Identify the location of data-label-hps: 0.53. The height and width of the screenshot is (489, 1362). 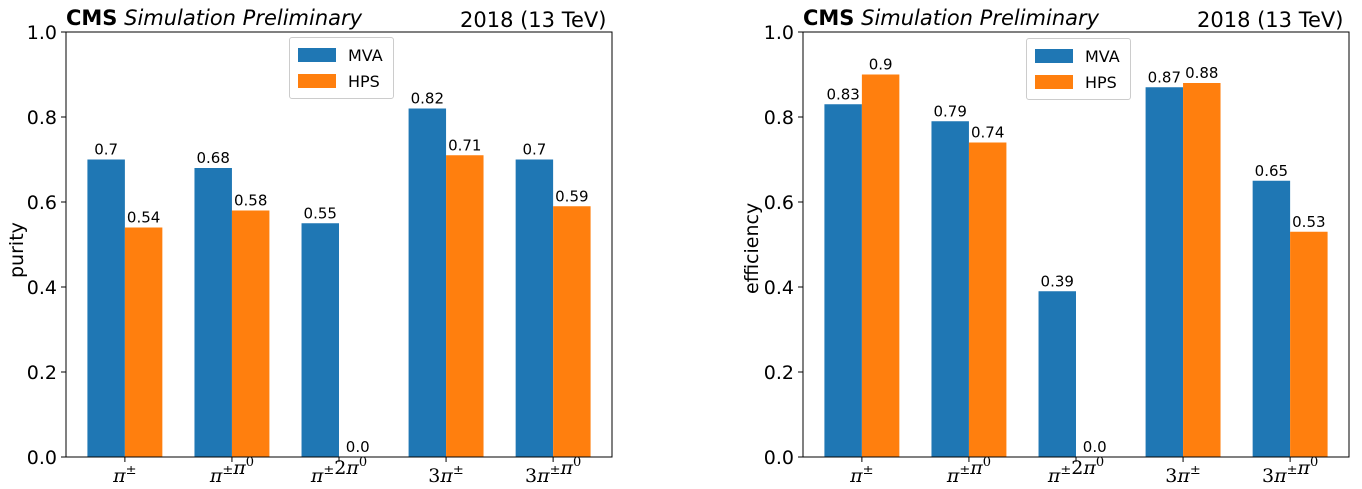
(1308, 222).